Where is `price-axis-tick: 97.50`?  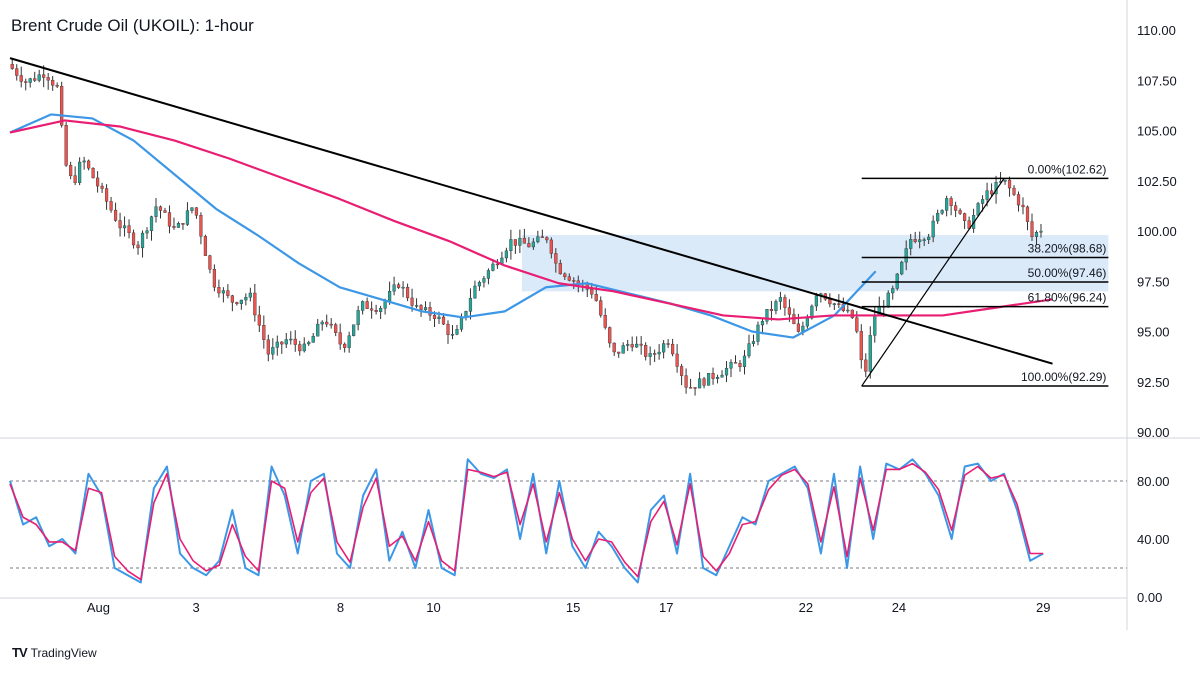 price-axis-tick: 97.50 is located at coordinates (1153, 281).